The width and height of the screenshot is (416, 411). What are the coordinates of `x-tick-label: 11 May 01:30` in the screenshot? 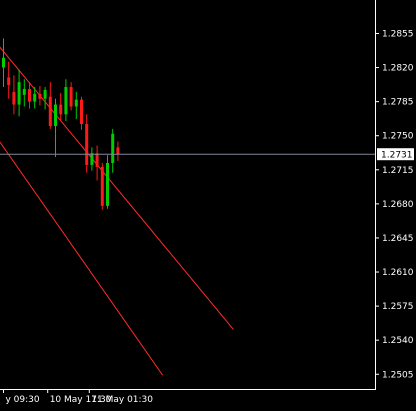 It's located at (122, 400).